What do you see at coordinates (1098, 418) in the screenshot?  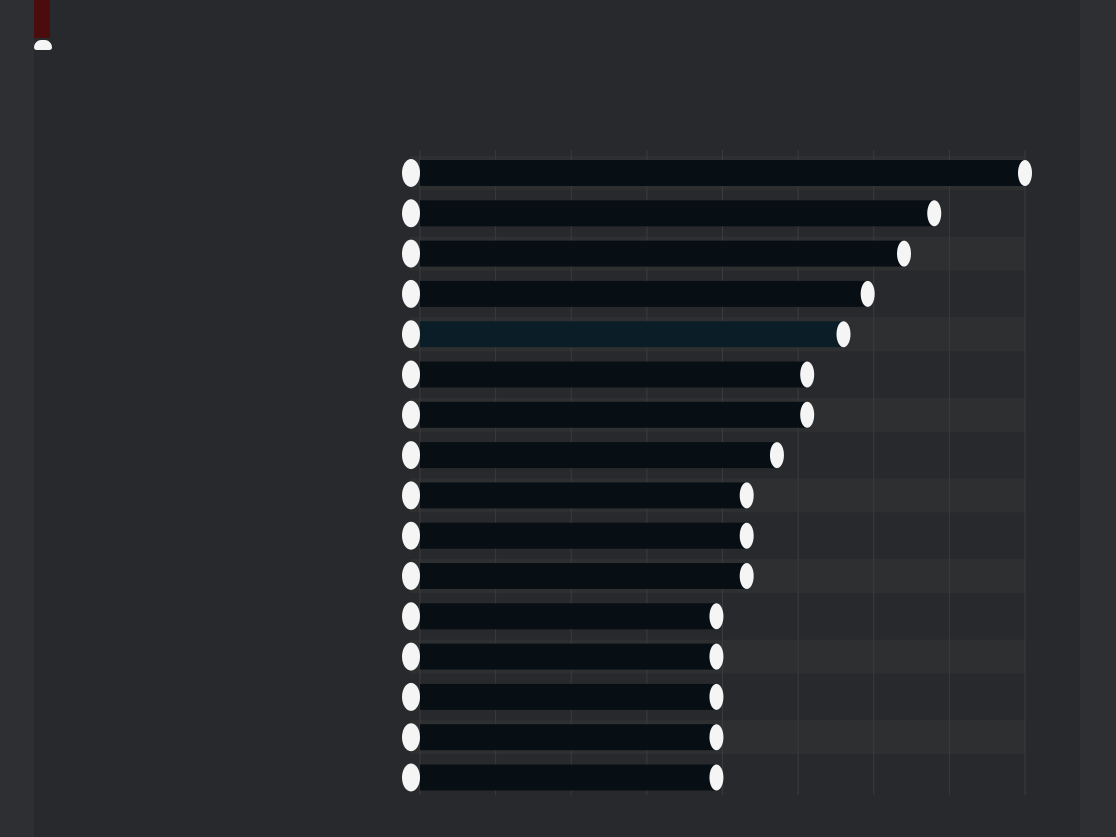 I see `right-rail` at bounding box center [1098, 418].